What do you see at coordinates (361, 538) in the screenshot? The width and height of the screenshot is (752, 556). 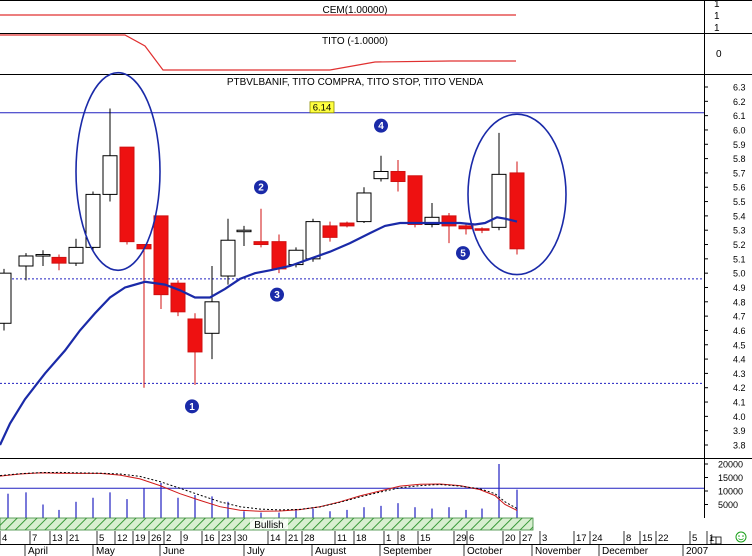 I see `x-tick-label: 18` at bounding box center [361, 538].